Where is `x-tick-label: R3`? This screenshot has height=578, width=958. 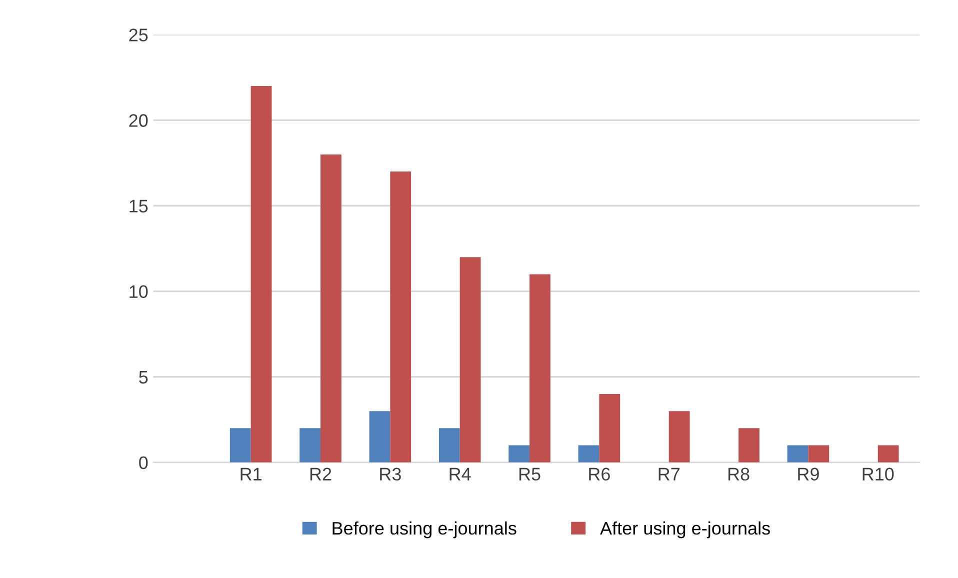 x-tick-label: R3 is located at coordinates (390, 474).